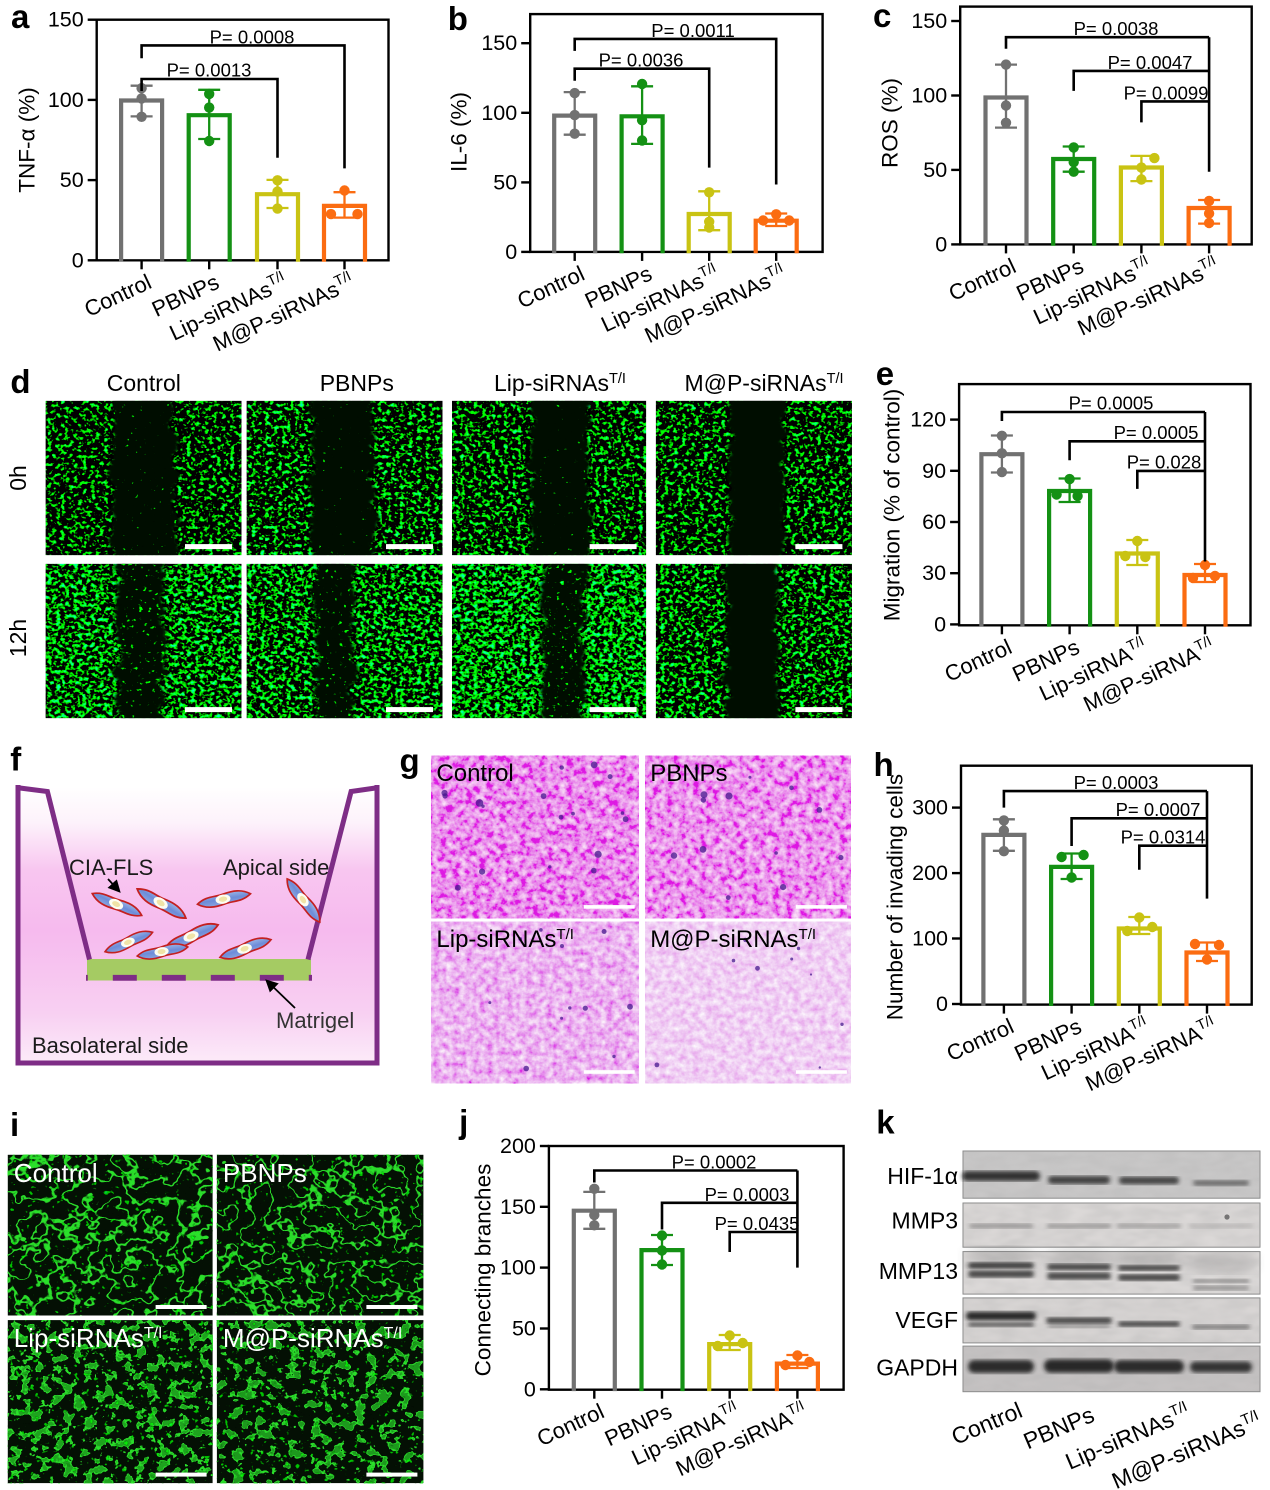 Image resolution: width=1270 pixels, height=1490 pixels. Describe the element at coordinates (209, 70) in the screenshot. I see `svg-text: P= 0.0013` at that location.